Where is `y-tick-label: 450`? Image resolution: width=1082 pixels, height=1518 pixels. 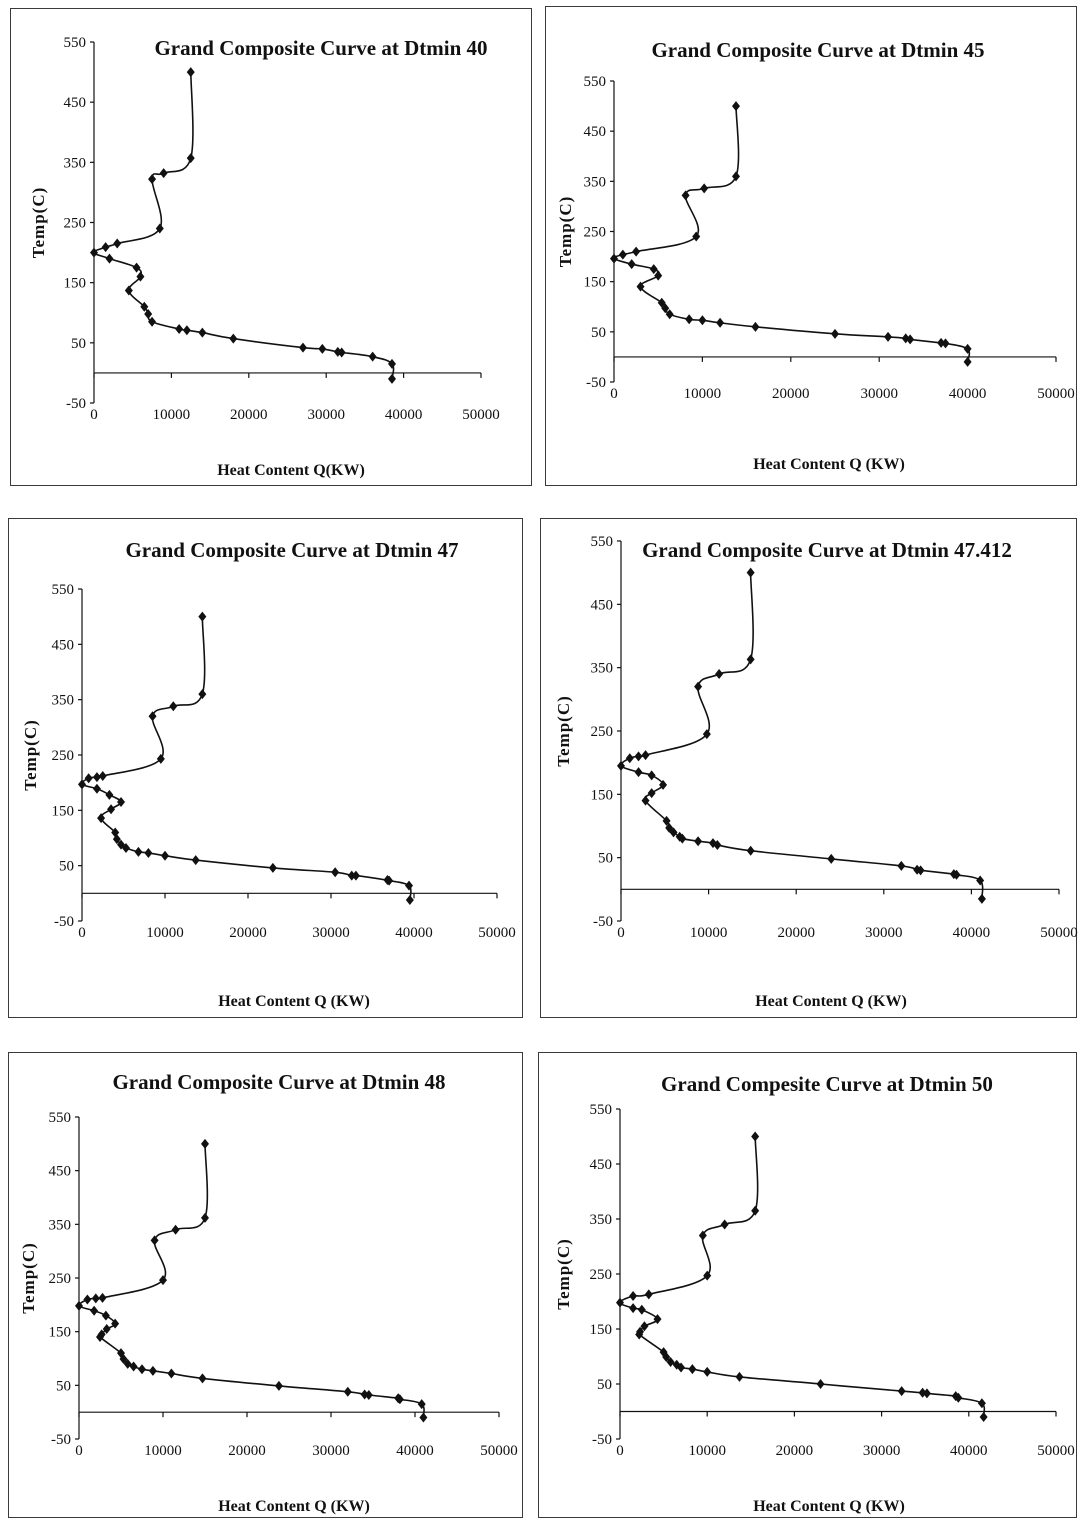 y-tick-label: 450 is located at coordinates (60, 1172).